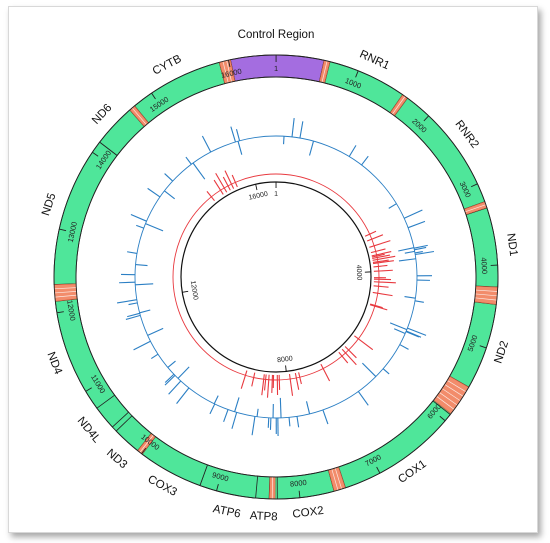  Describe the element at coordinates (263, 516) in the screenshot. I see `gene-label-atp8: ATP8` at that location.